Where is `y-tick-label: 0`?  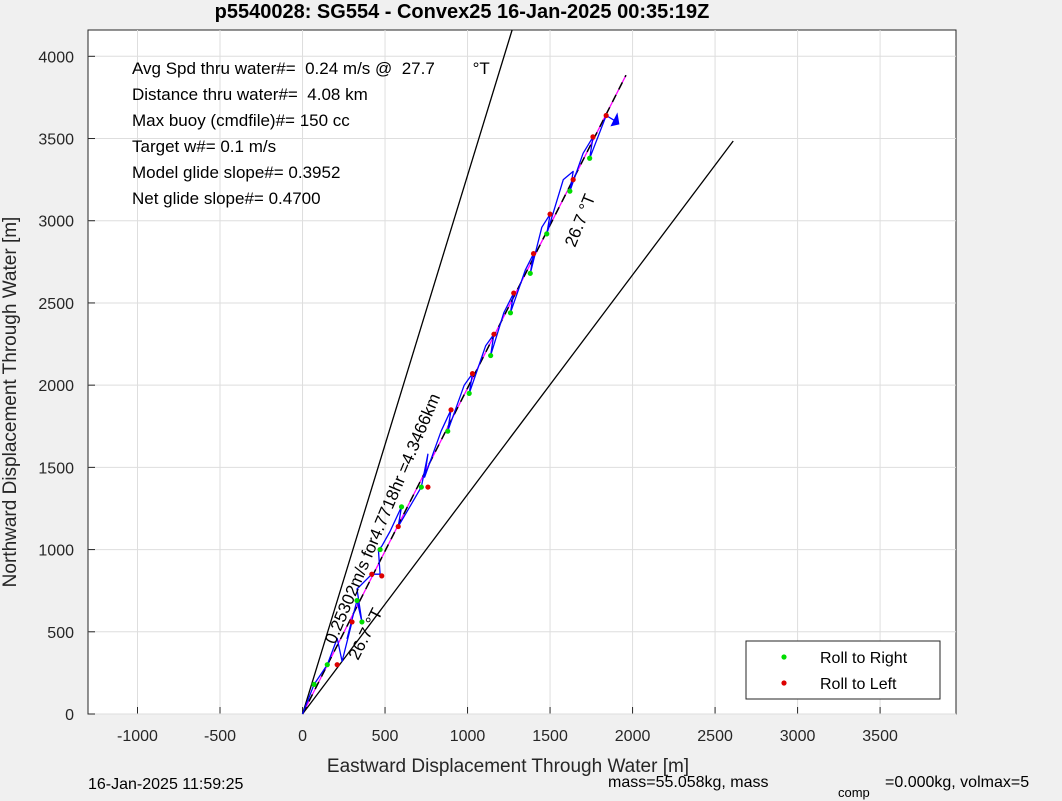 y-tick-label: 0 is located at coordinates (69, 715).